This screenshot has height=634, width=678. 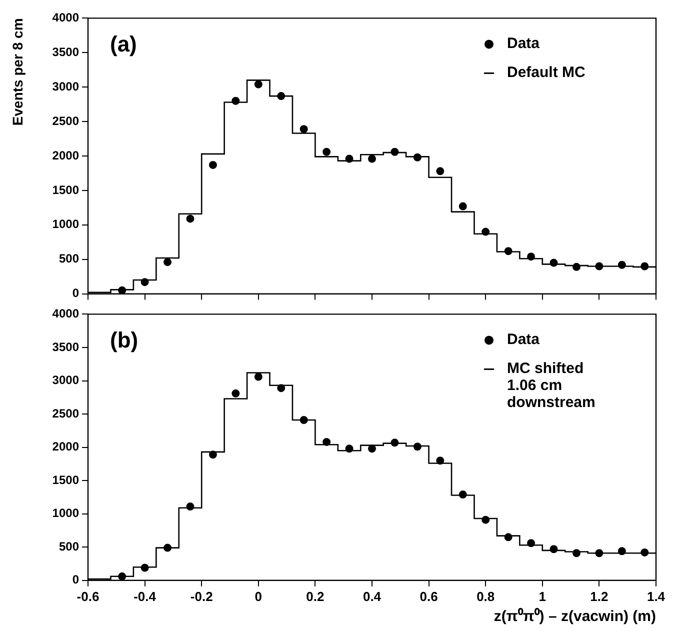 I want to click on x-tick-label: -0.6, so click(x=88, y=596).